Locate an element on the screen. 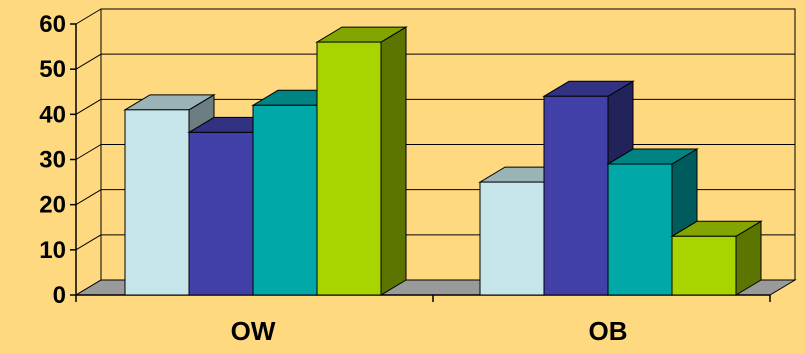 The image size is (805, 354). y-tick-label: 40 is located at coordinates (52, 114).